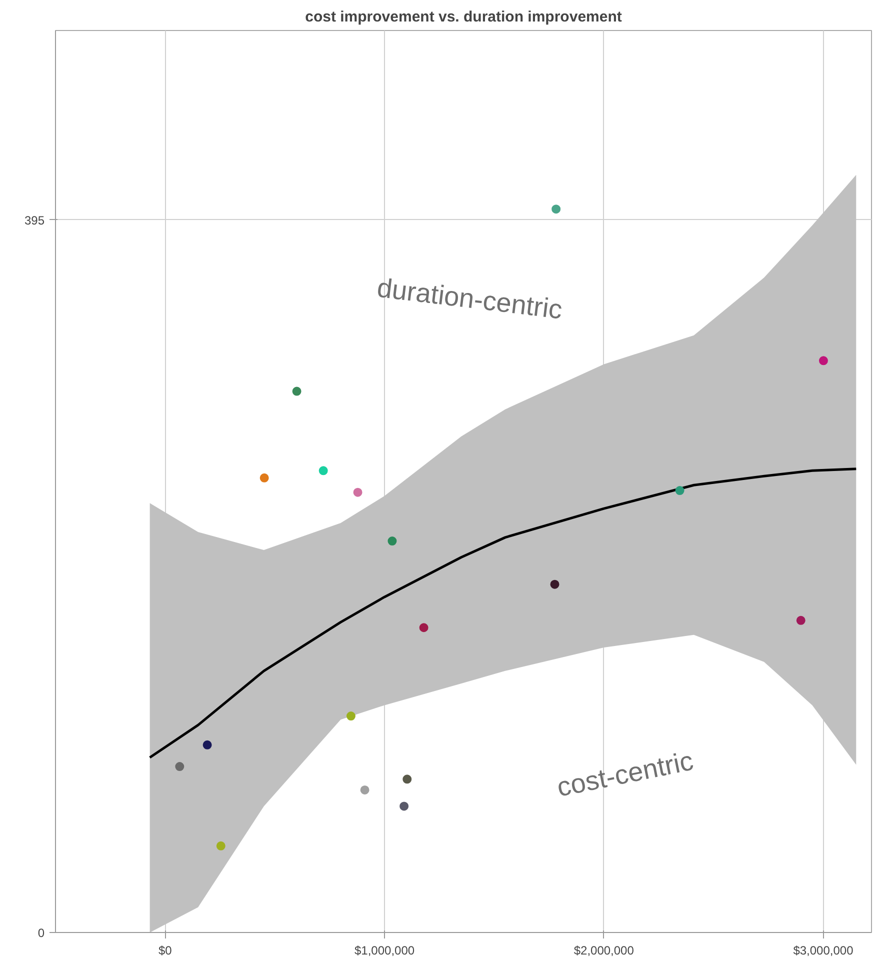  Describe the element at coordinates (41, 933) in the screenshot. I see `y-tick-label: 0` at that location.